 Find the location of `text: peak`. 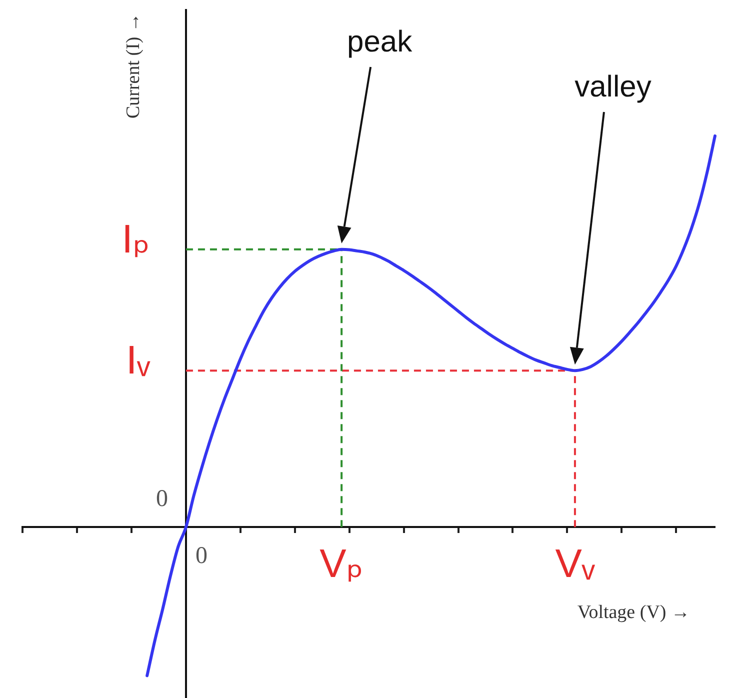

text: peak is located at coordinates (380, 41).